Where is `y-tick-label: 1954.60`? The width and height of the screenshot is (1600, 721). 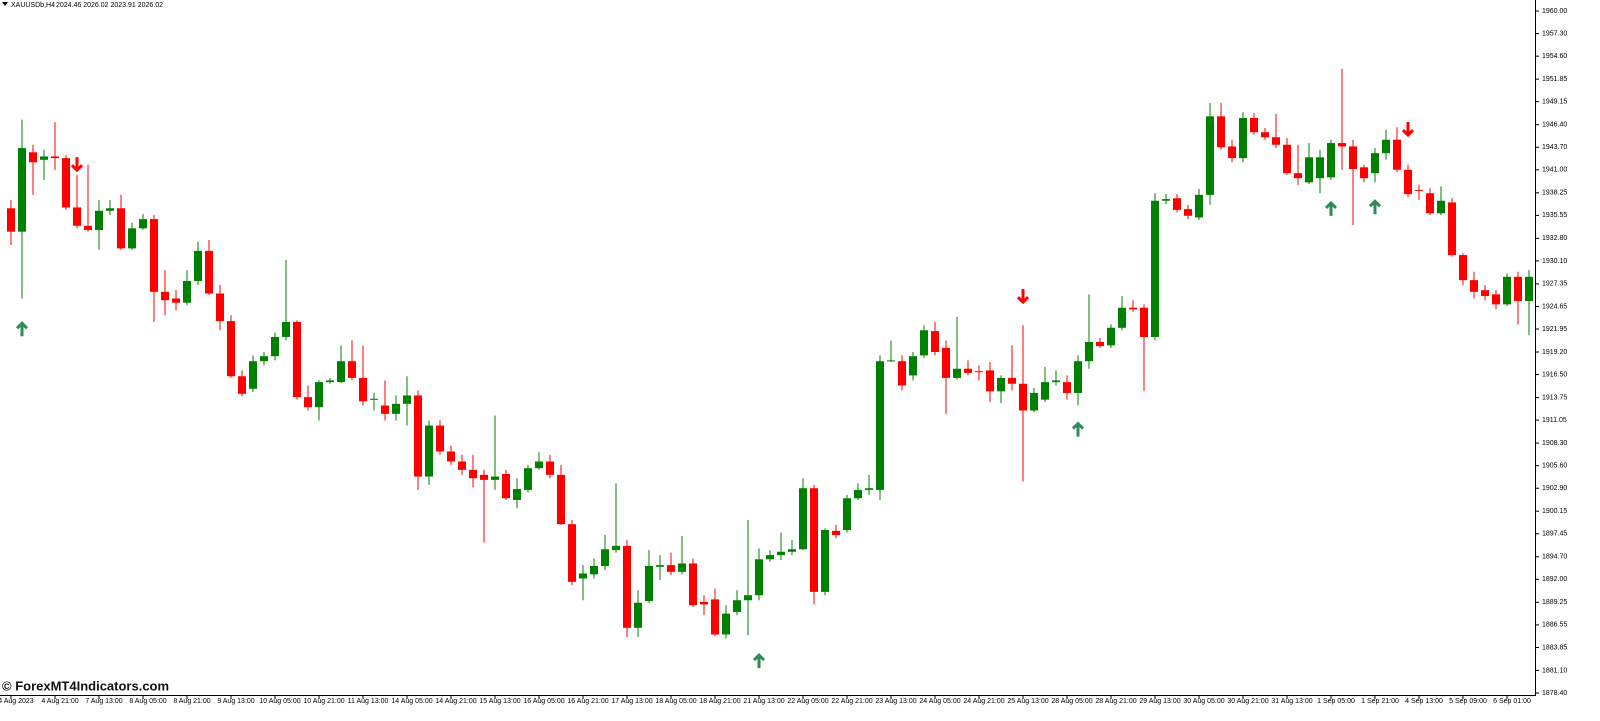 y-tick-label: 1954.60 is located at coordinates (1554, 56).